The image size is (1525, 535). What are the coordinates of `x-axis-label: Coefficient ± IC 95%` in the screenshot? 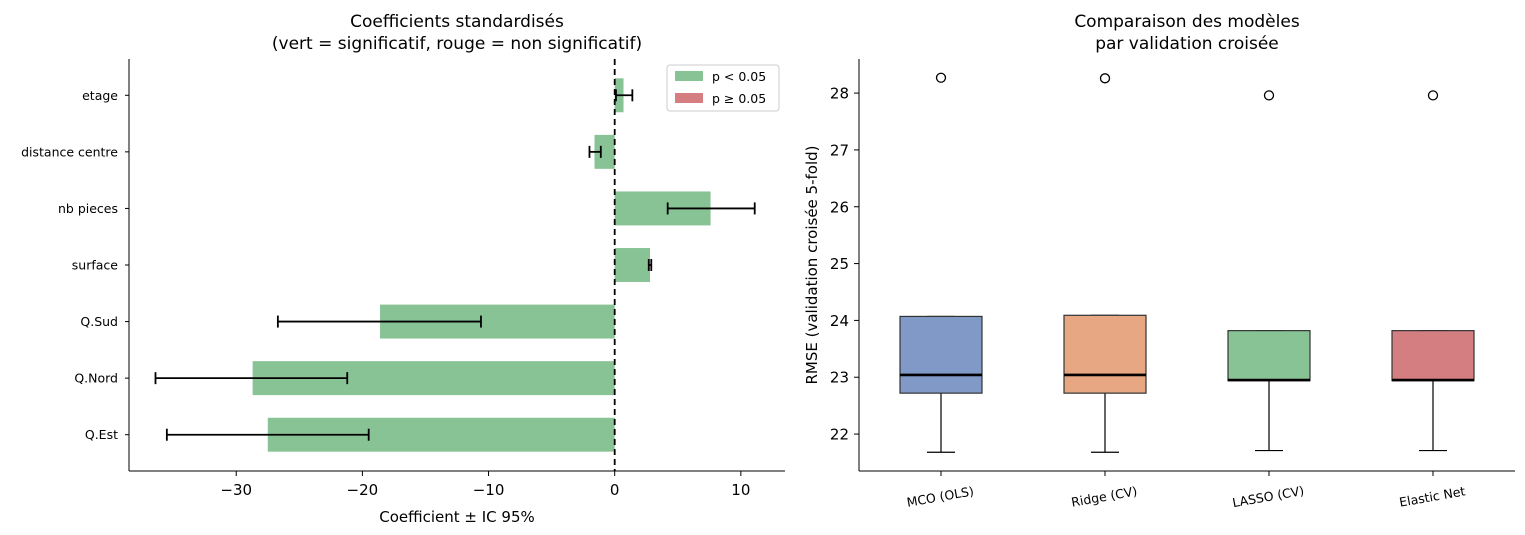 It's located at (457, 517).